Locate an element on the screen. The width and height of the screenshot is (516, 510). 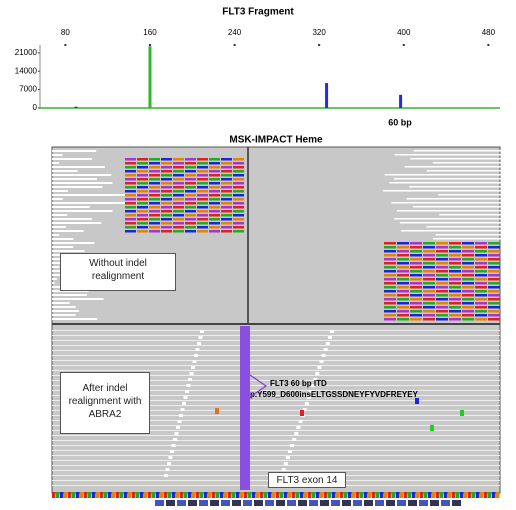
alignment-title: MSK-IMPACT Heme is located at coordinates (276, 140).